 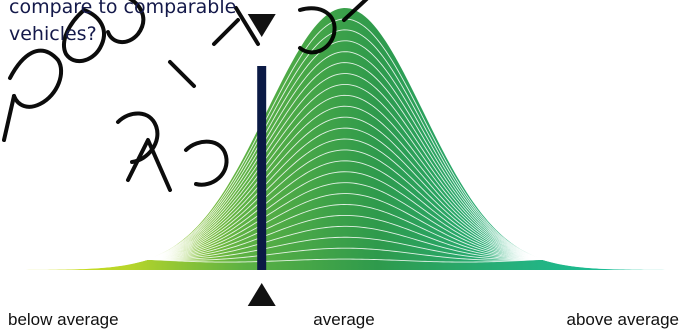 I want to click on question-text: compare to comparable vehicles?, so click(x=136, y=24).